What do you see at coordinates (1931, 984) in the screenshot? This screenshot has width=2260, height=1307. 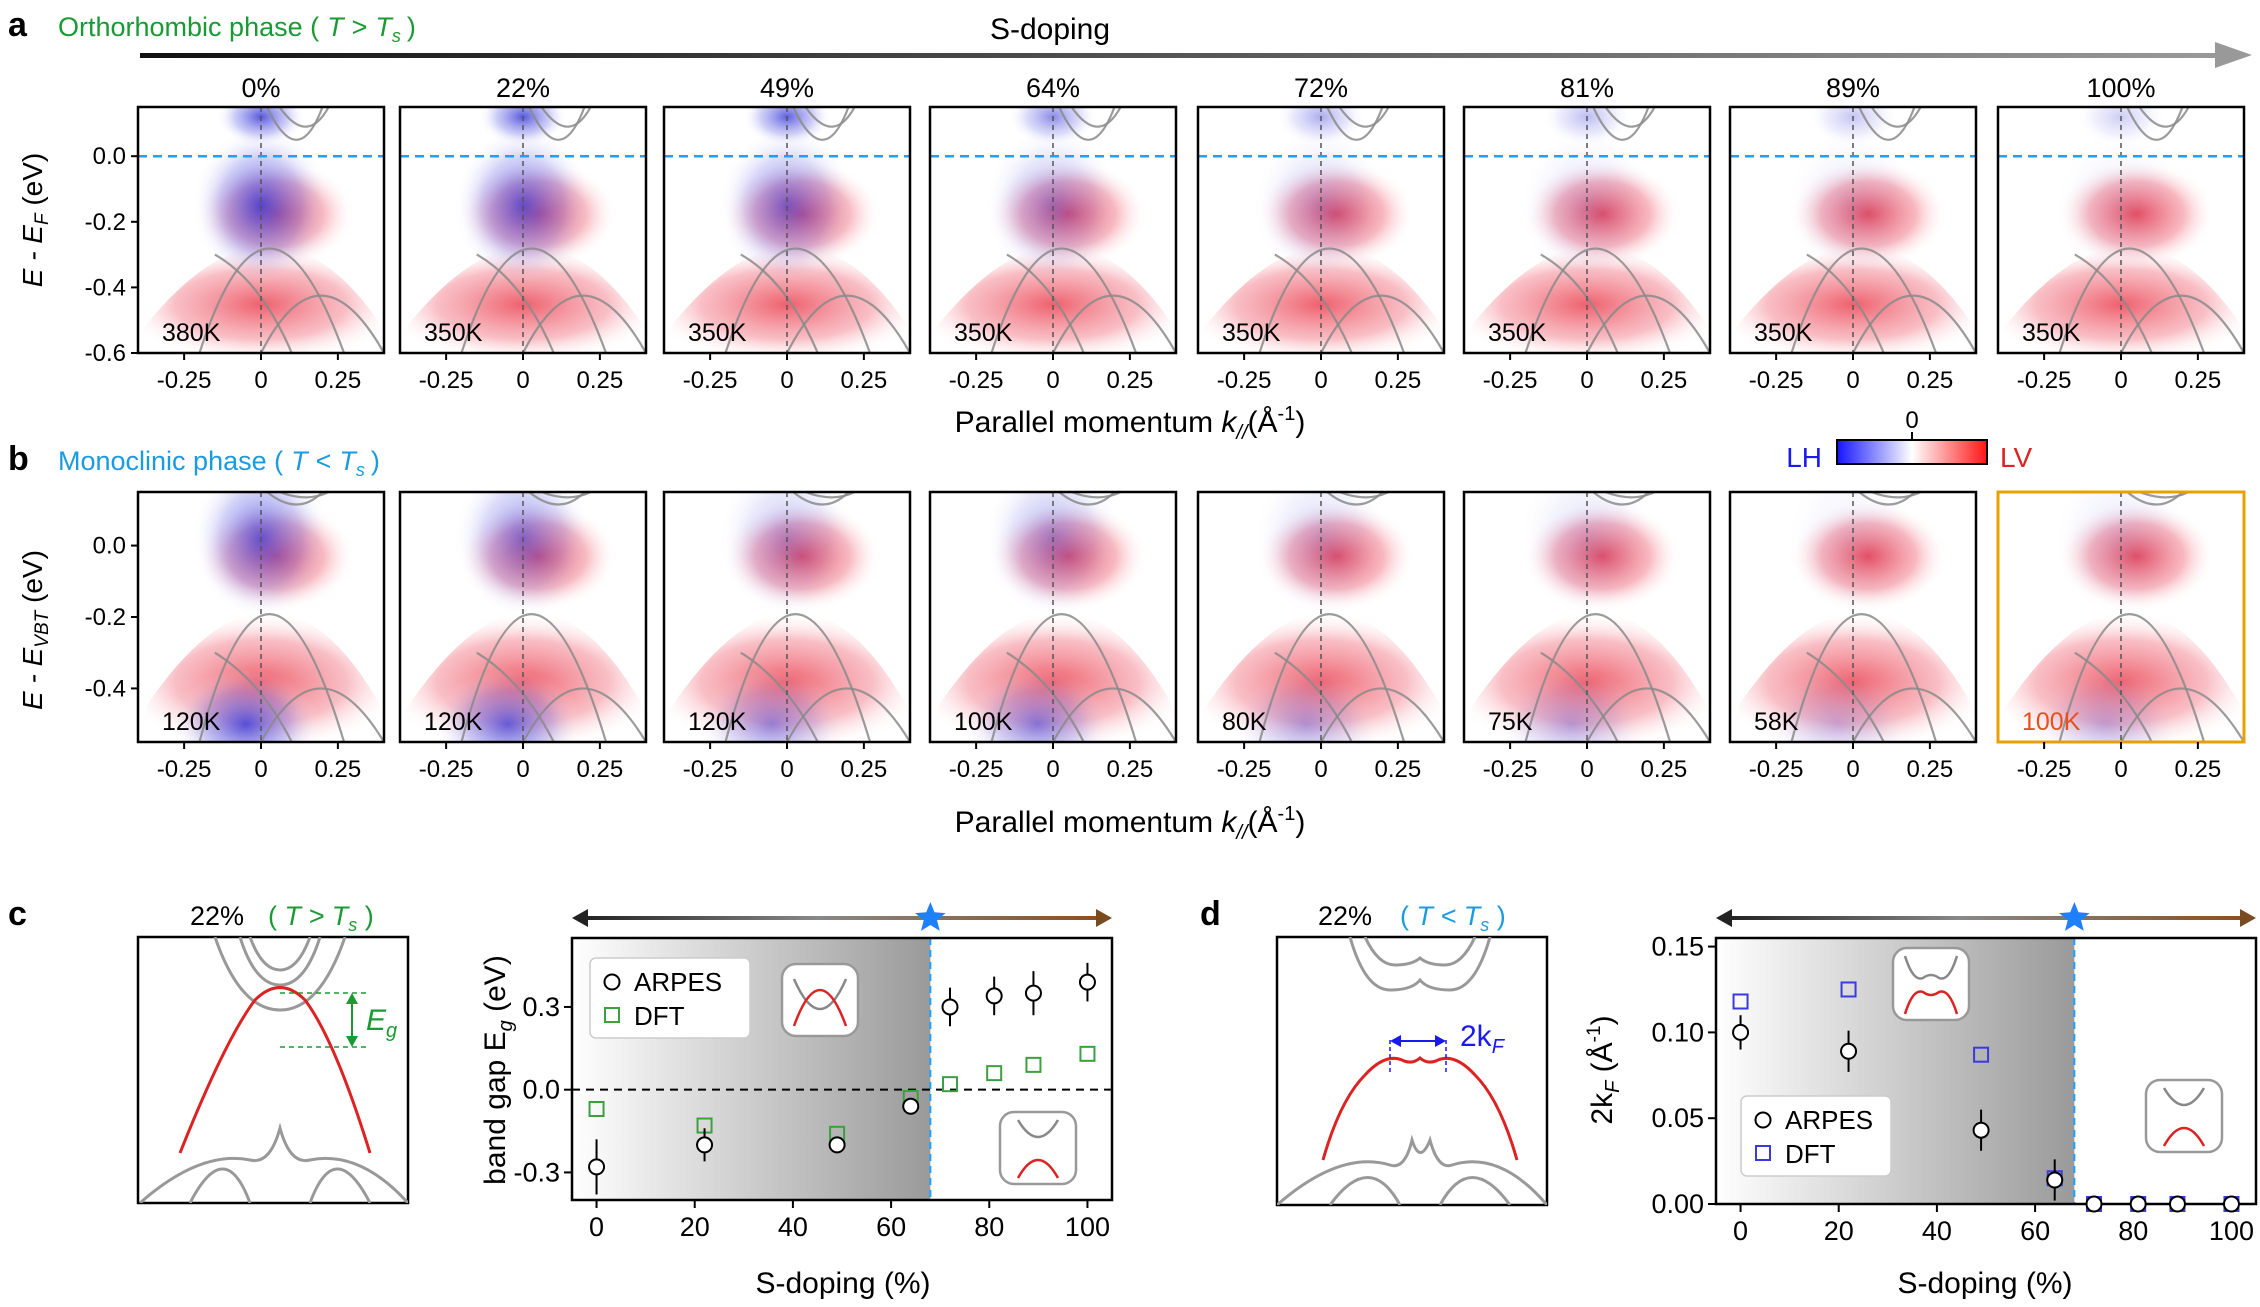 I see `band-icon-dip` at bounding box center [1931, 984].